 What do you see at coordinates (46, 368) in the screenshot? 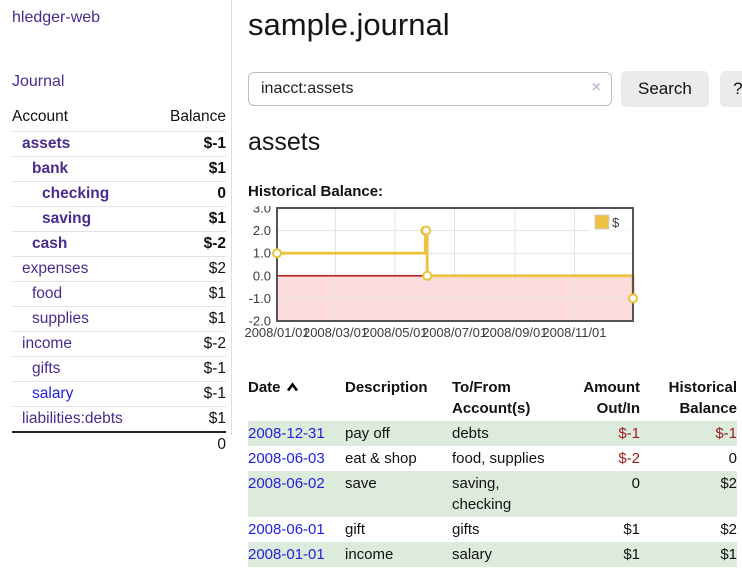
I see `account-link-gifts: gifts` at bounding box center [46, 368].